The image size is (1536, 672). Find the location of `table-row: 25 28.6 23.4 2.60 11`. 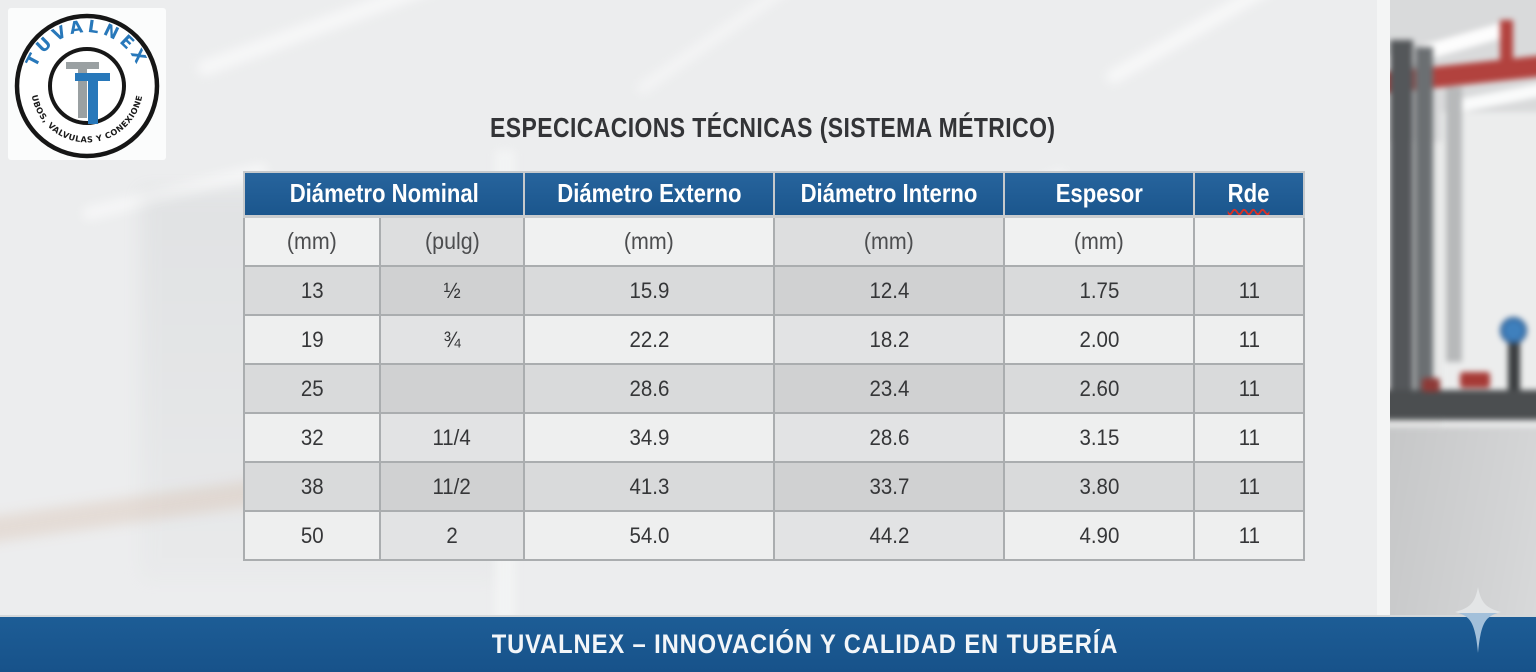

table-row: 25 28.6 23.4 2.60 11 is located at coordinates (774, 388).